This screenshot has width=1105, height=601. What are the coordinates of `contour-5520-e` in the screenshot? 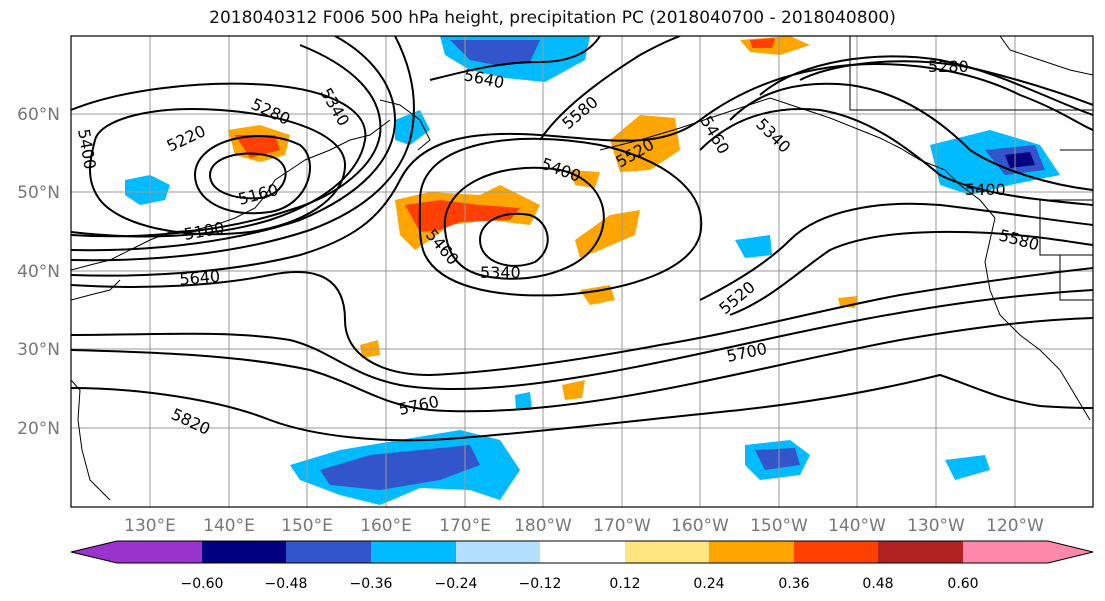 It's located at (896, 251).